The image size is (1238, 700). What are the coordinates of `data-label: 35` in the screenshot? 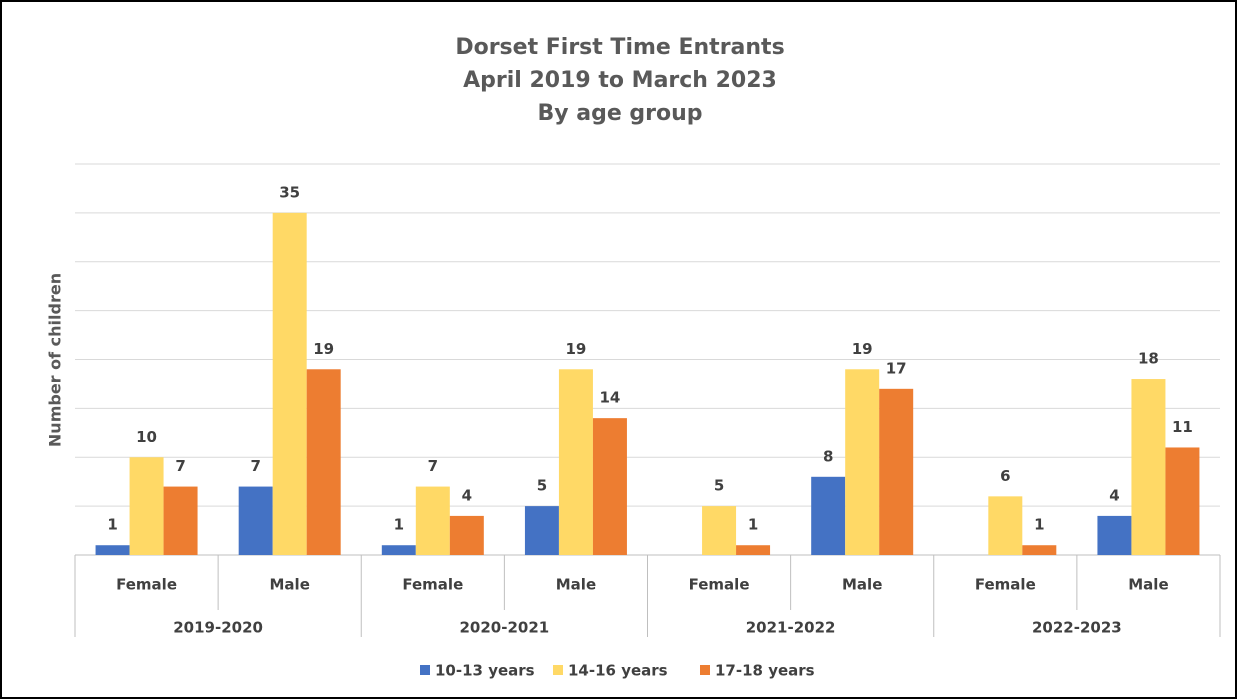 It's located at (289, 192).